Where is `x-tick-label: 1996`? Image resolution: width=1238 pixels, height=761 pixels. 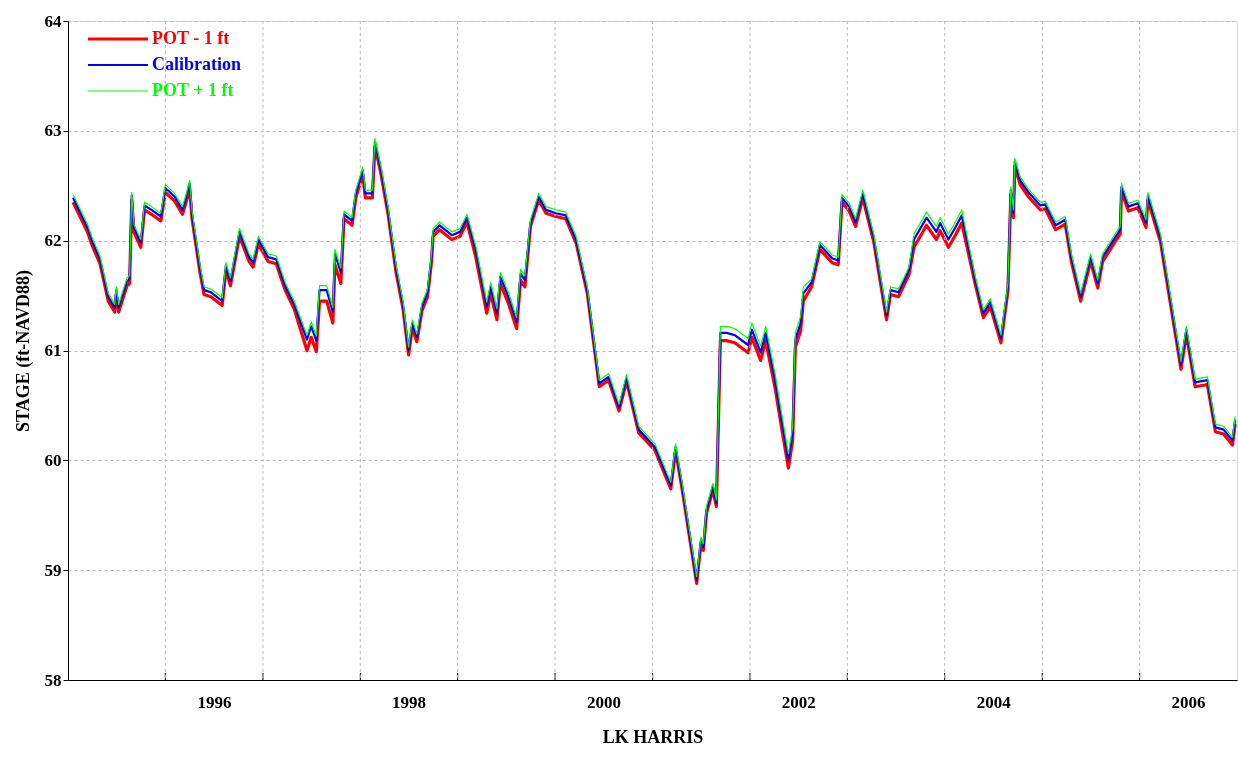
x-tick-label: 1996 is located at coordinates (214, 702).